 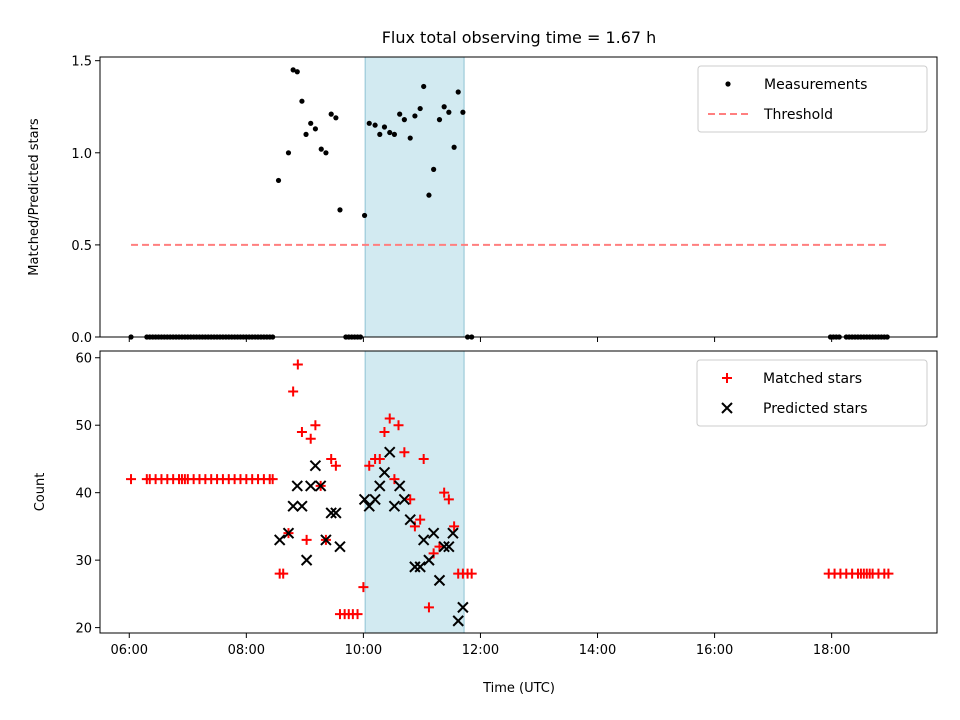 What do you see at coordinates (83, 494) in the screenshot?
I see `y-tick-label: 40` at bounding box center [83, 494].